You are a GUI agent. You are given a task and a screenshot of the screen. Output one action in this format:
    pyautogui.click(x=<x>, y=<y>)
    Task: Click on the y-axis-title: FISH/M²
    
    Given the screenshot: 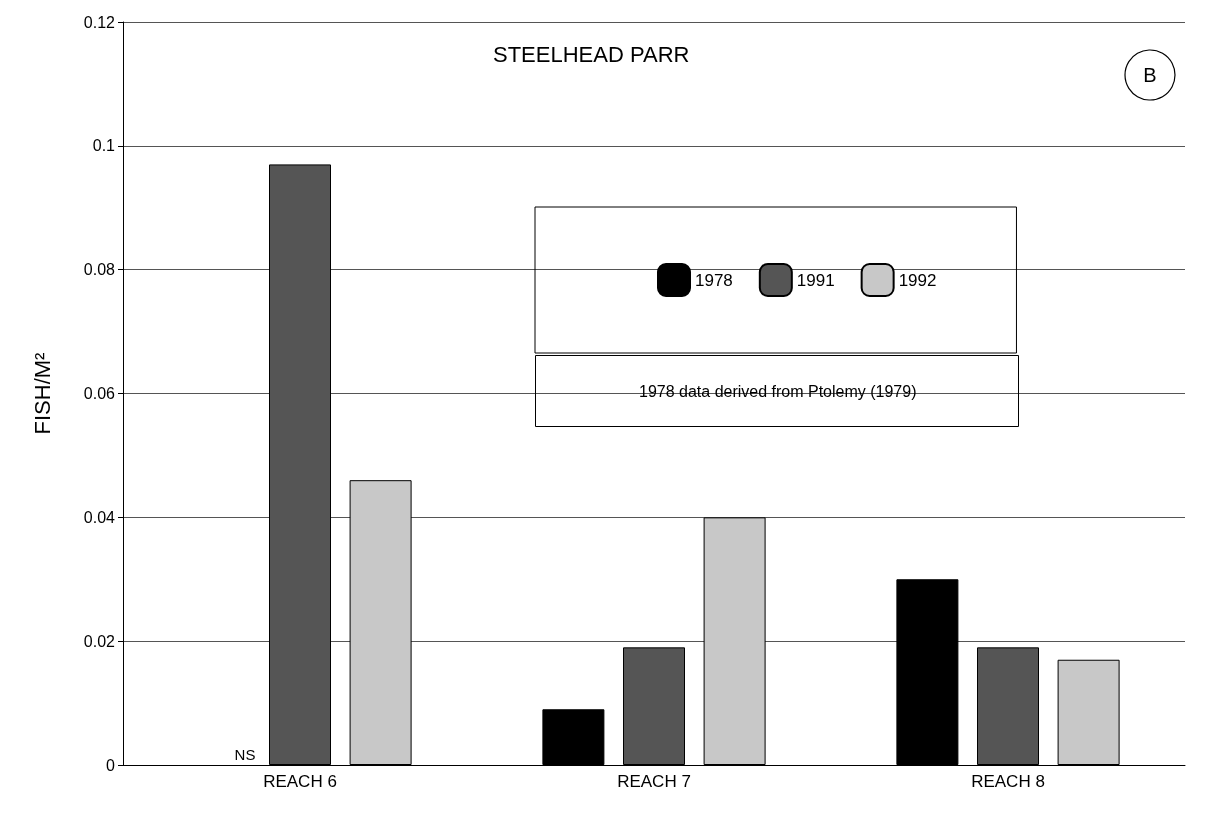 What is the action you would take?
    pyautogui.click(x=42, y=393)
    